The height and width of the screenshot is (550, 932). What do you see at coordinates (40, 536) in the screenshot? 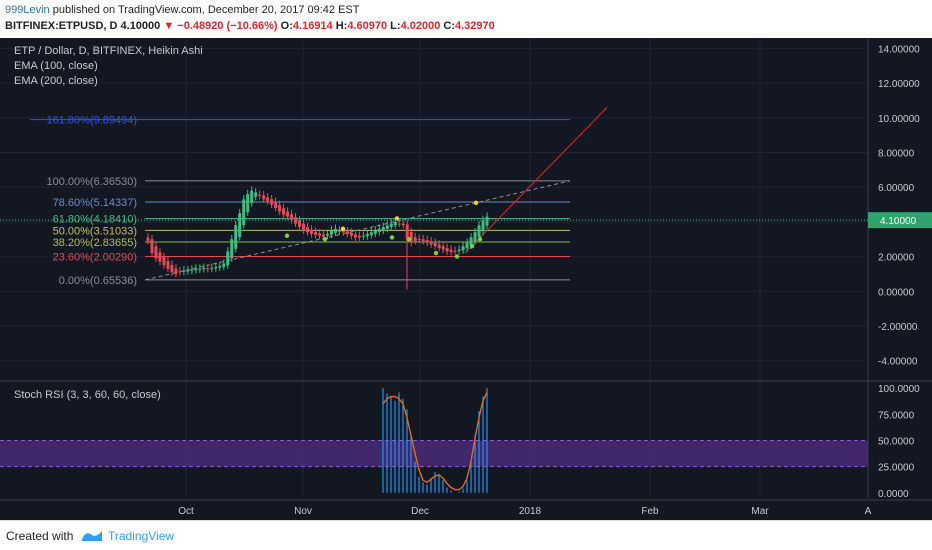
I see `created-with-text: Created with` at bounding box center [40, 536].